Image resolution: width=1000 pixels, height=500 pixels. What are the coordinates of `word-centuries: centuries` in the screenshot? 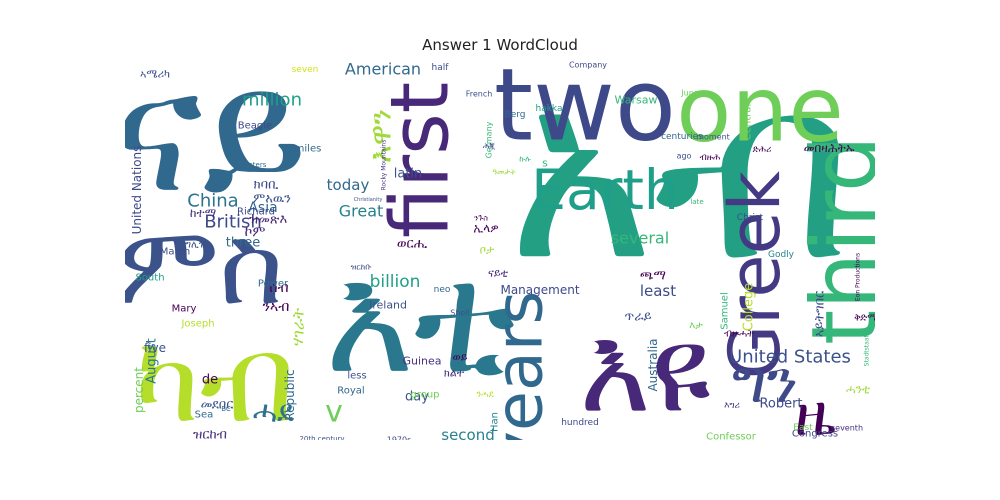 It's located at (682, 137).